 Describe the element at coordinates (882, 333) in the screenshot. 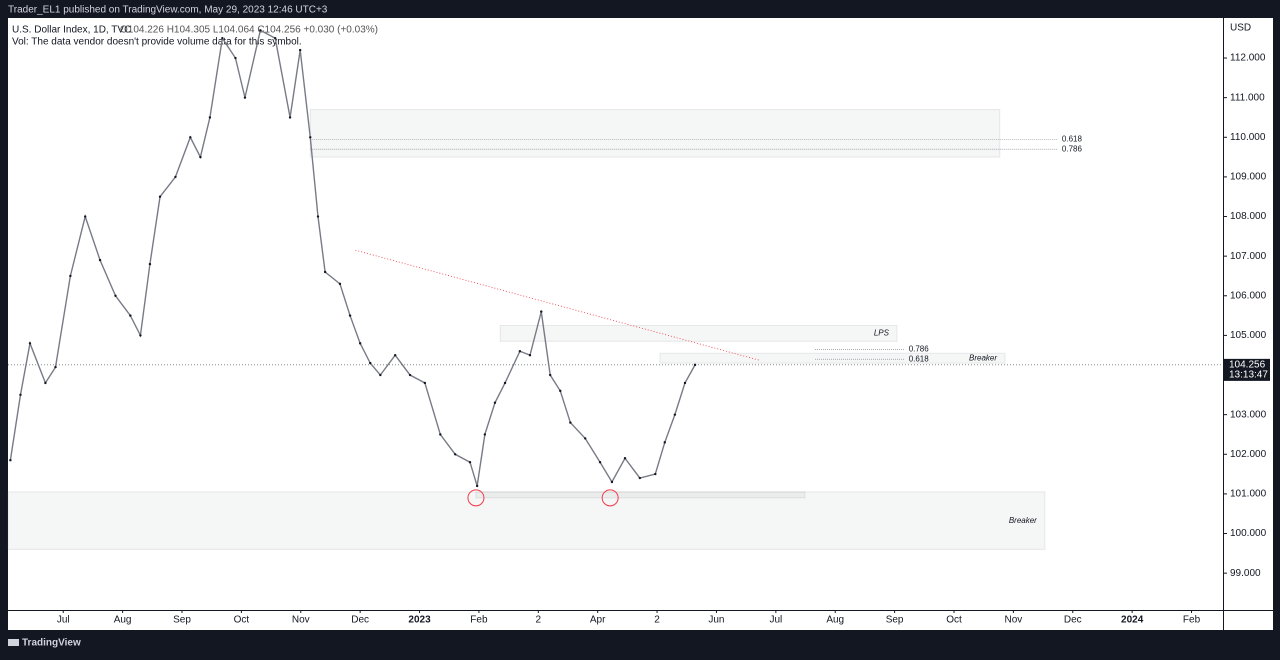

I see `zone-label: LPS` at that location.